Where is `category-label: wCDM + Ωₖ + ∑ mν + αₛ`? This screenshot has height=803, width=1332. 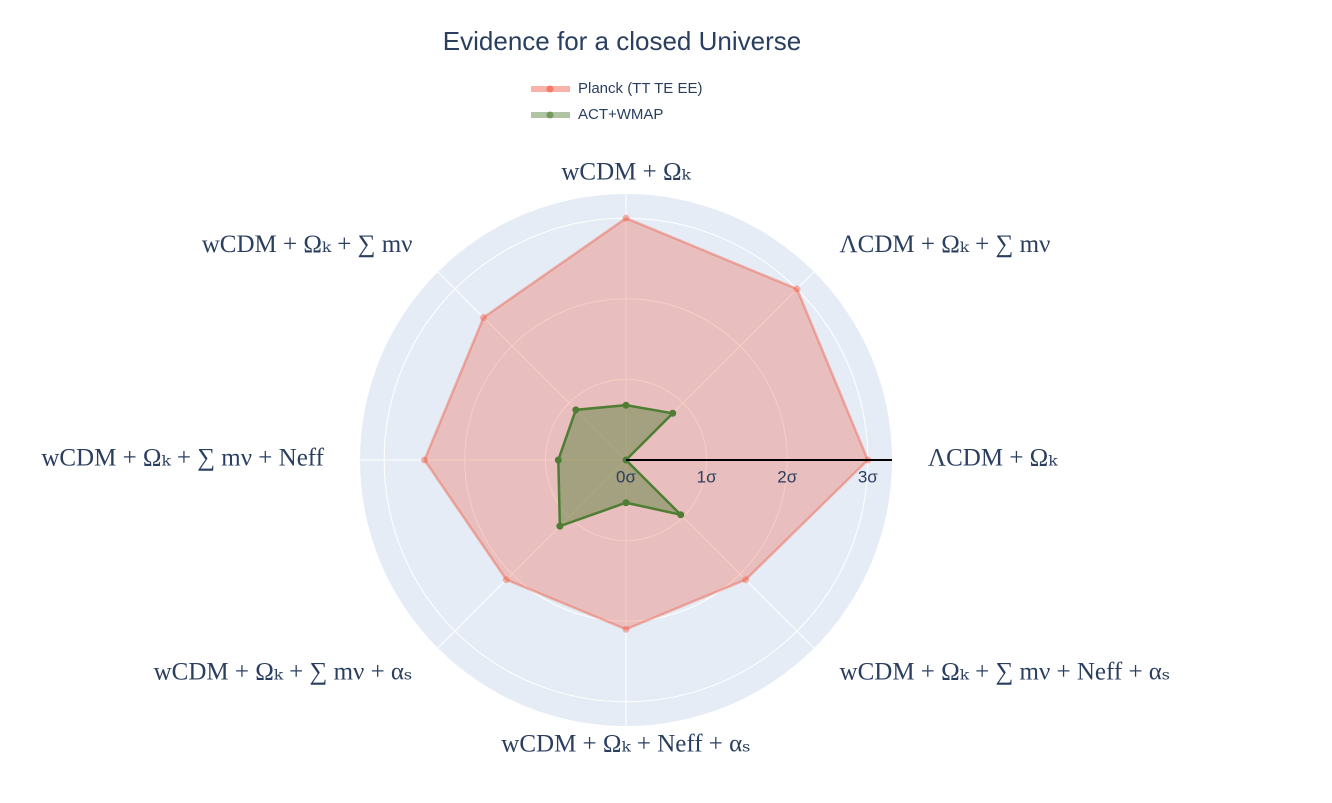 category-label: wCDM + Ωₖ + ∑ mν + αₛ is located at coordinates (283, 671).